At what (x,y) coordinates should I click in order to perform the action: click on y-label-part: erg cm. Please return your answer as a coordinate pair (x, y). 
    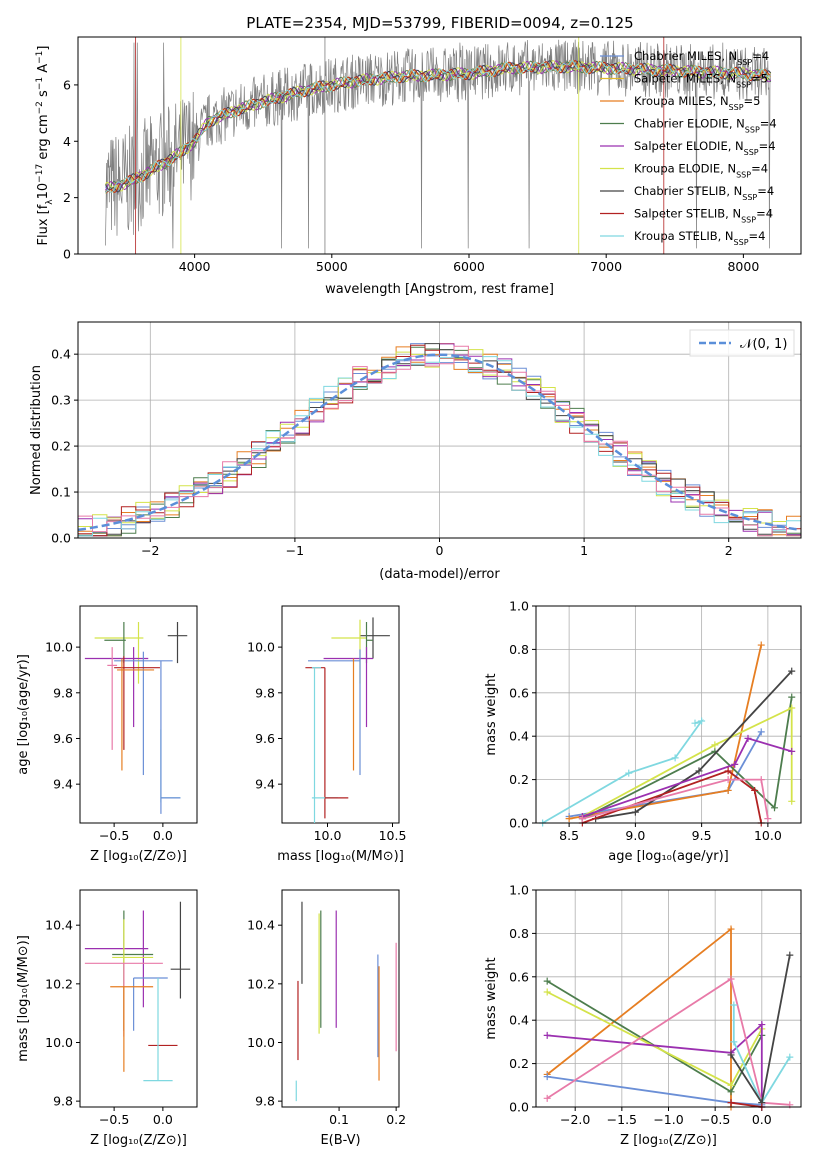
    Looking at the image, I should click on (43, 138).